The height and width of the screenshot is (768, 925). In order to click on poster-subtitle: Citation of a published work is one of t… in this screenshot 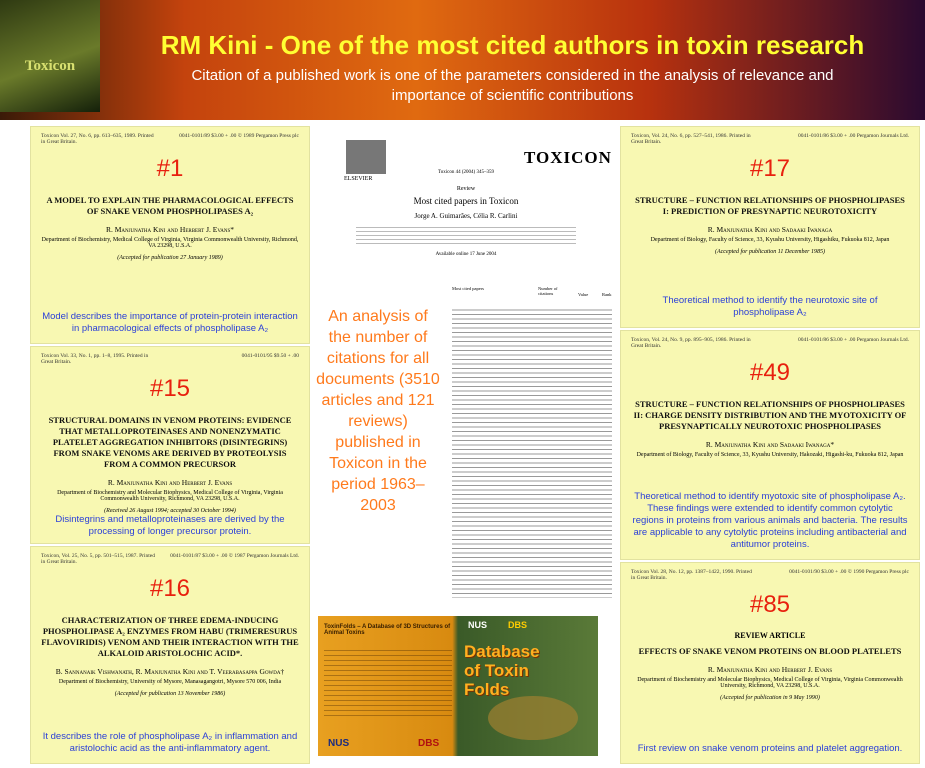, I will do `click(512, 85)`.